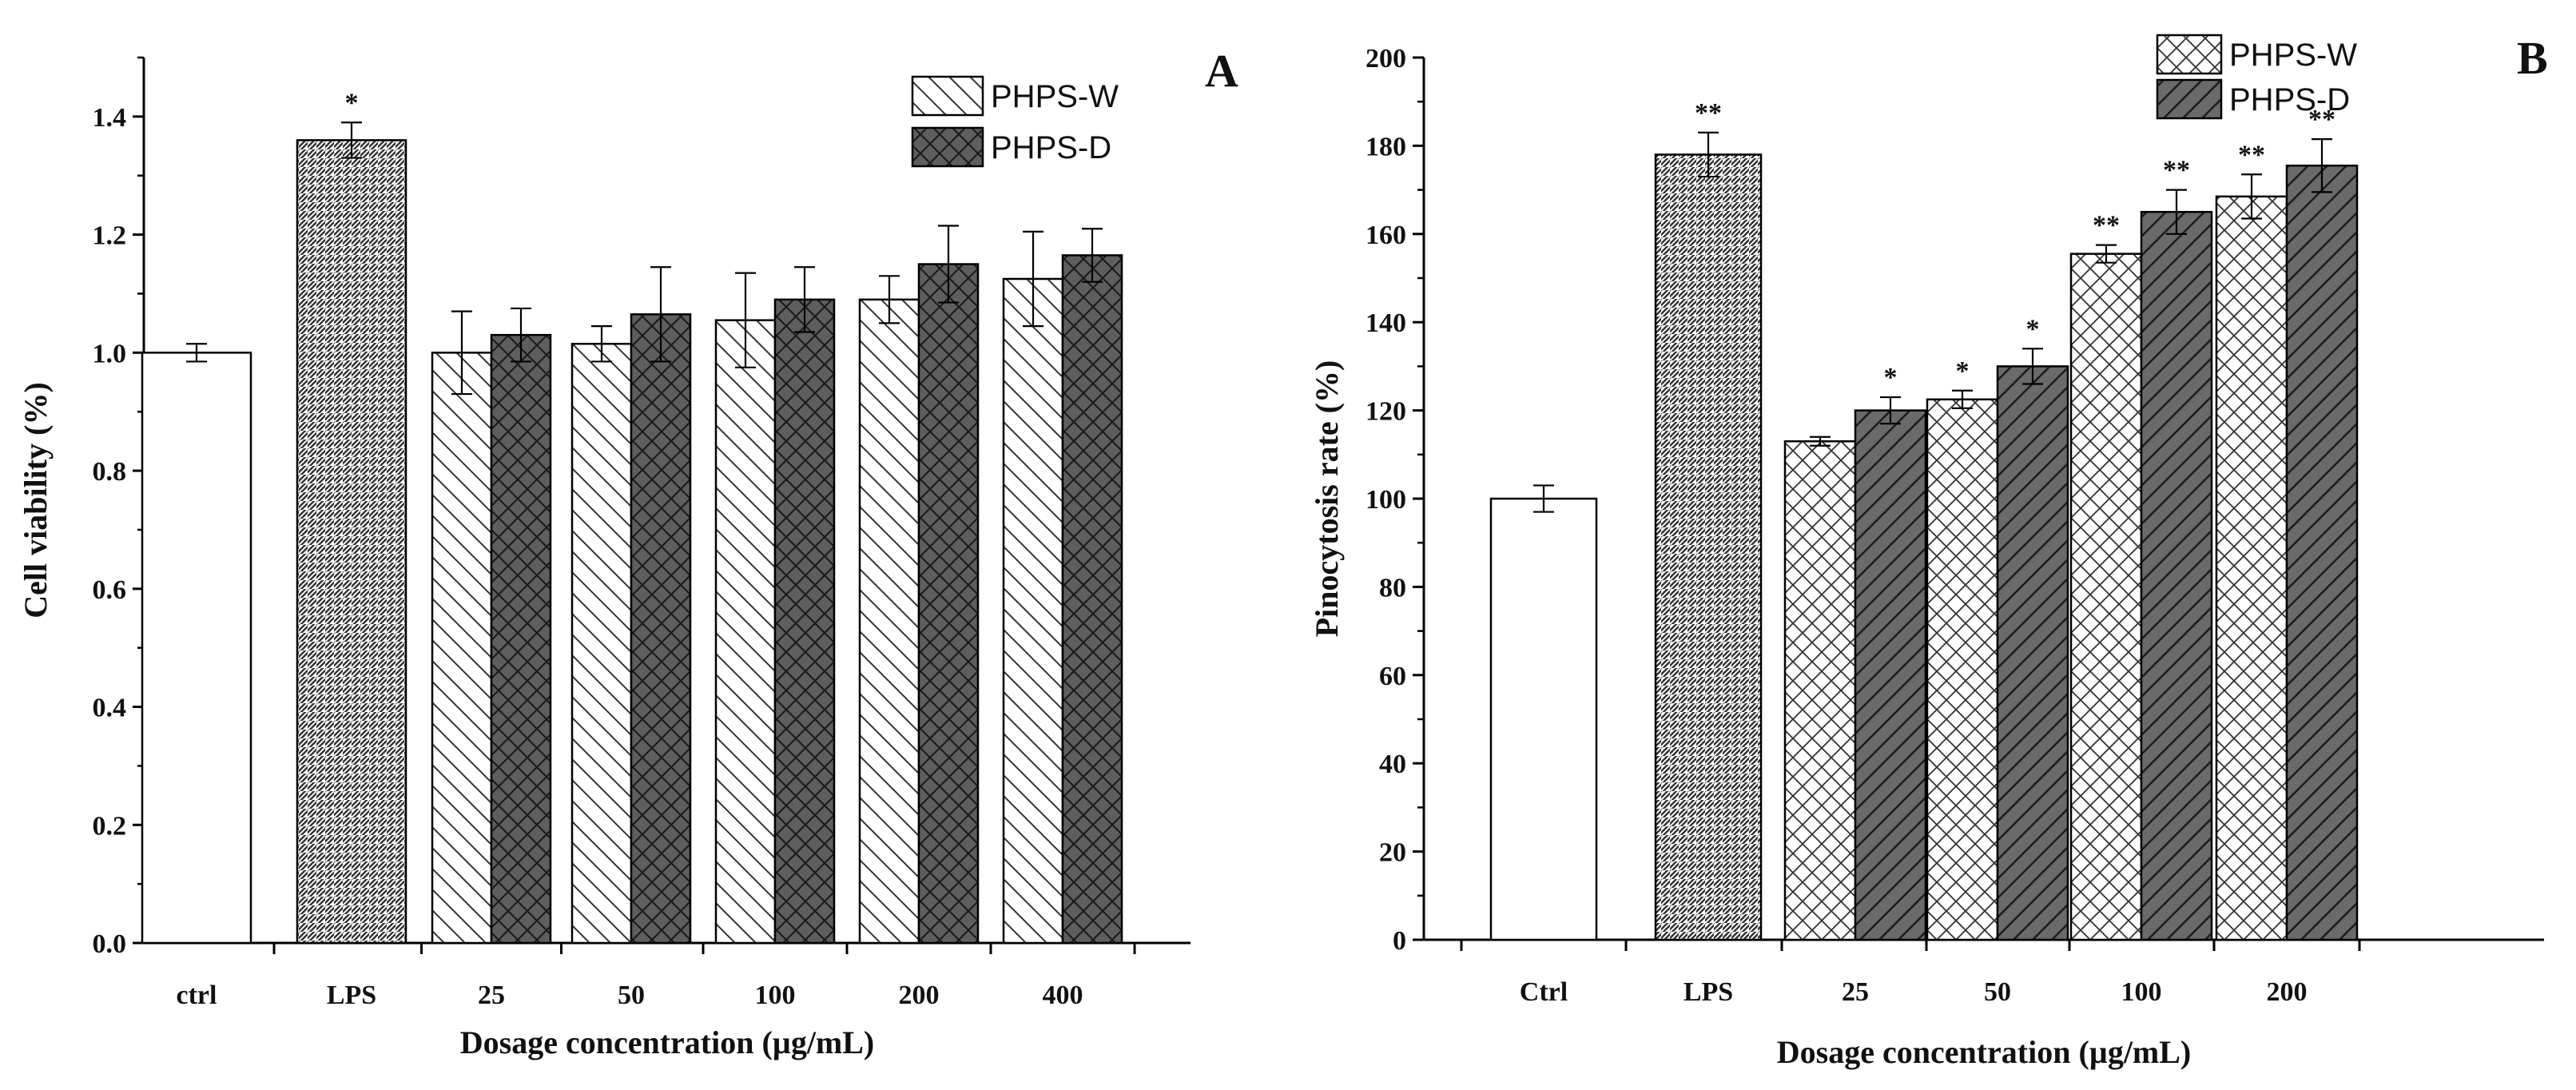 The width and height of the screenshot is (2576, 1090). I want to click on y-tick-label: 0.0, so click(110, 944).